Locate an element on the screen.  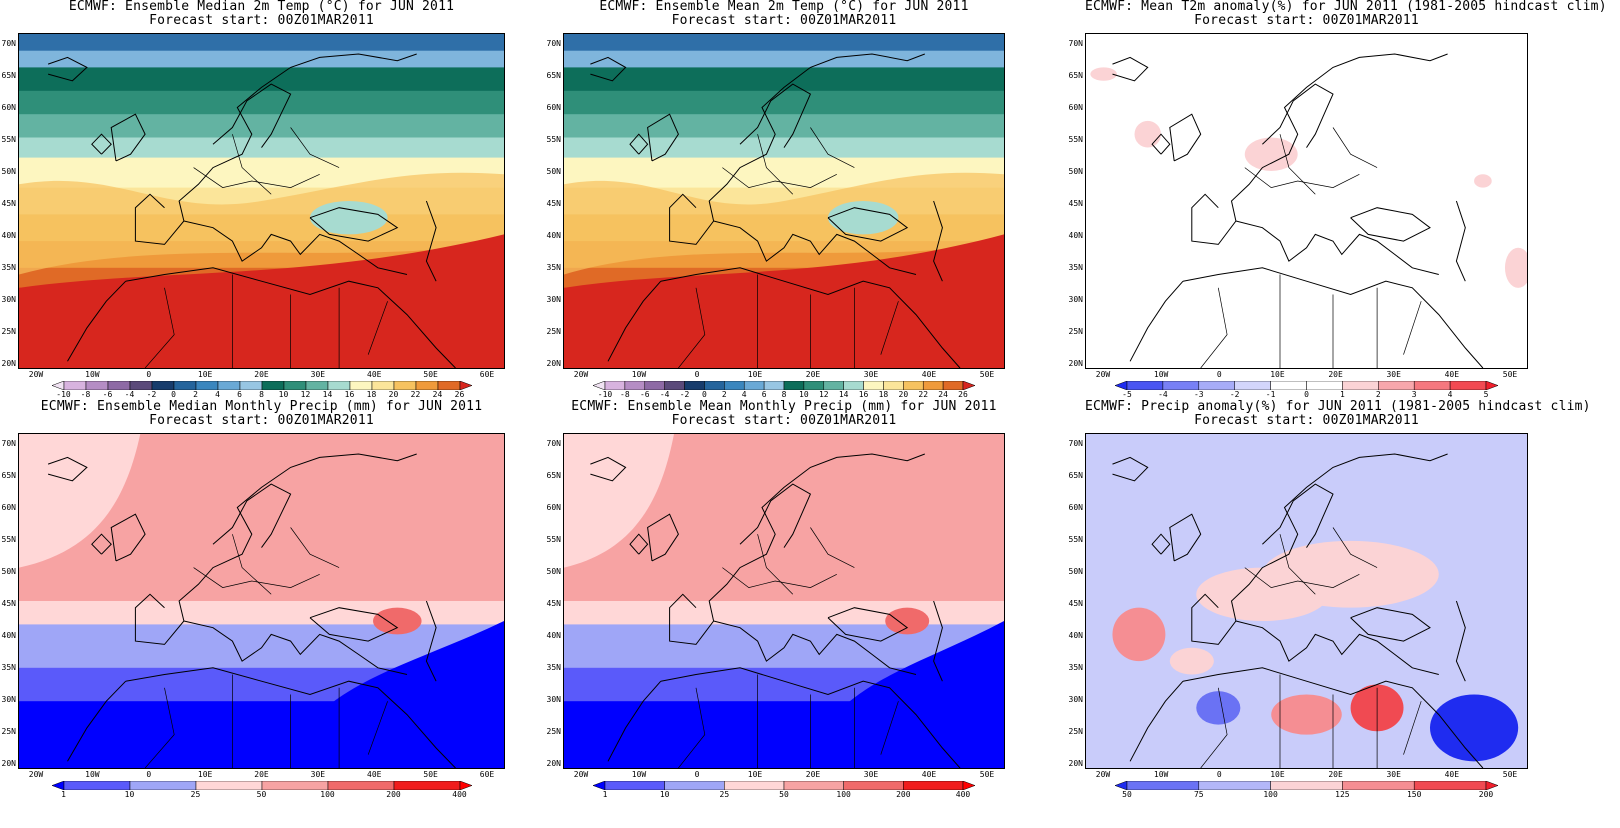
lat-label: 45N is located at coordinates (553, 203).